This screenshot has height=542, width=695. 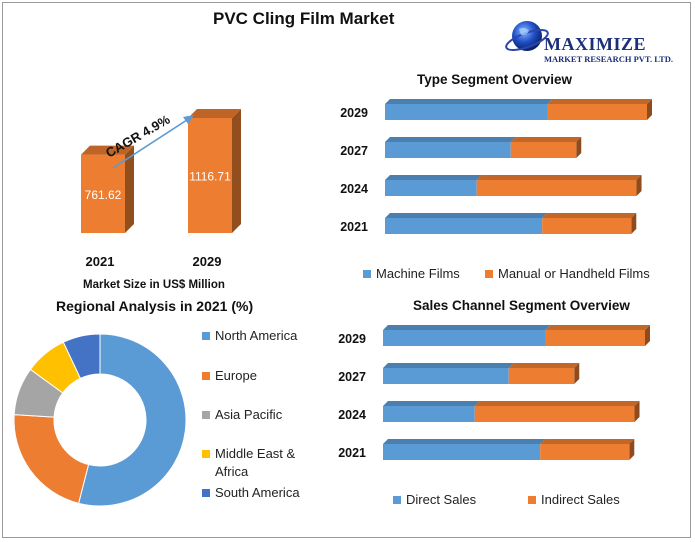 What do you see at coordinates (367, 274) in the screenshot?
I see `type-legend-machine-swatch` at bounding box center [367, 274].